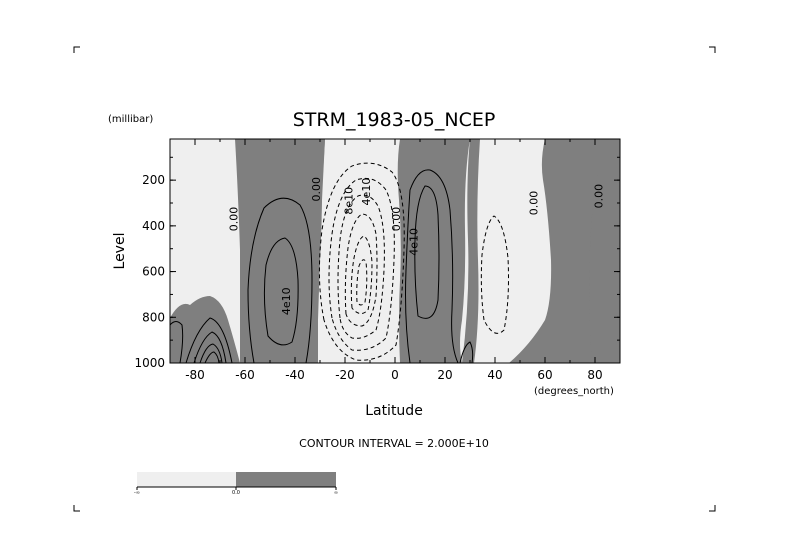 The height and width of the screenshot is (558, 789). What do you see at coordinates (137, 493) in the screenshot?
I see `colorbar-label-min: -∞` at bounding box center [137, 493].